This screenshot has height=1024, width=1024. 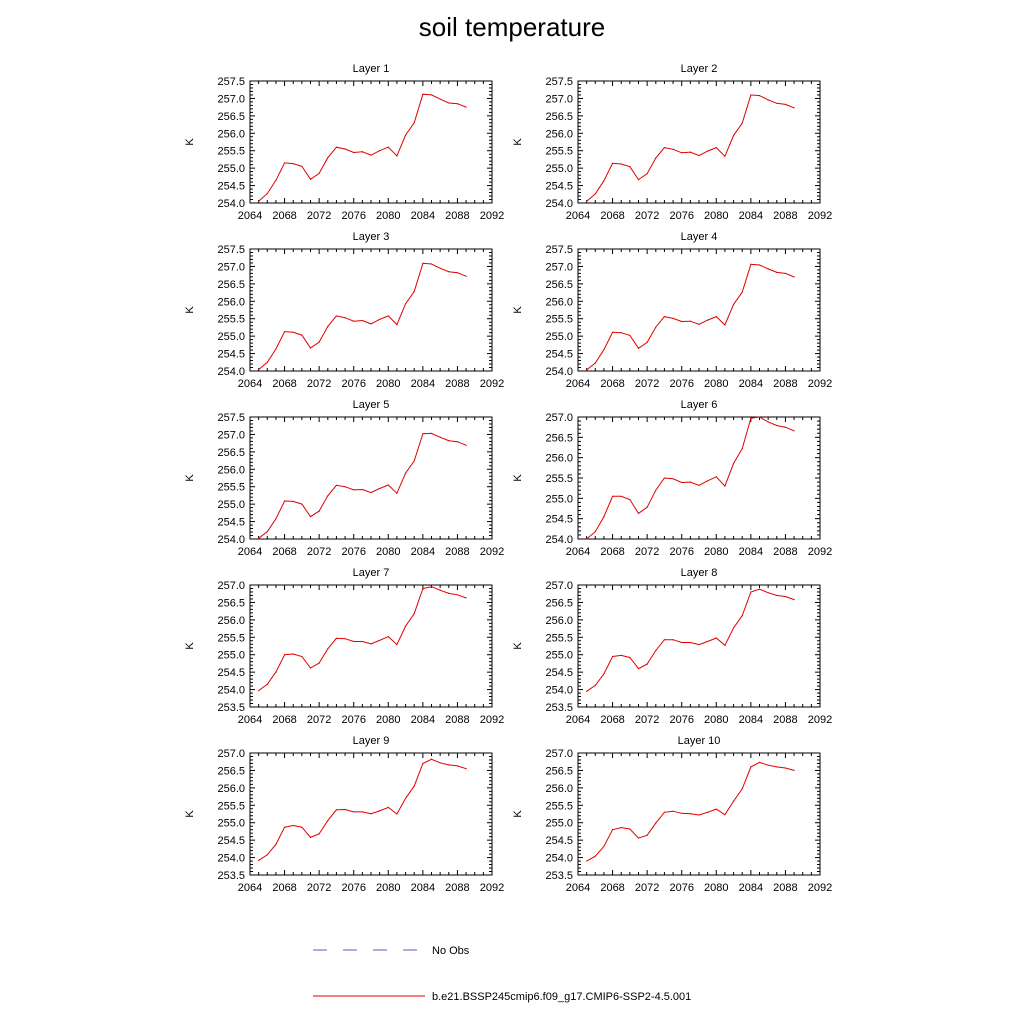 I want to click on panel-7-ylabel: K, so click(x=190, y=646).